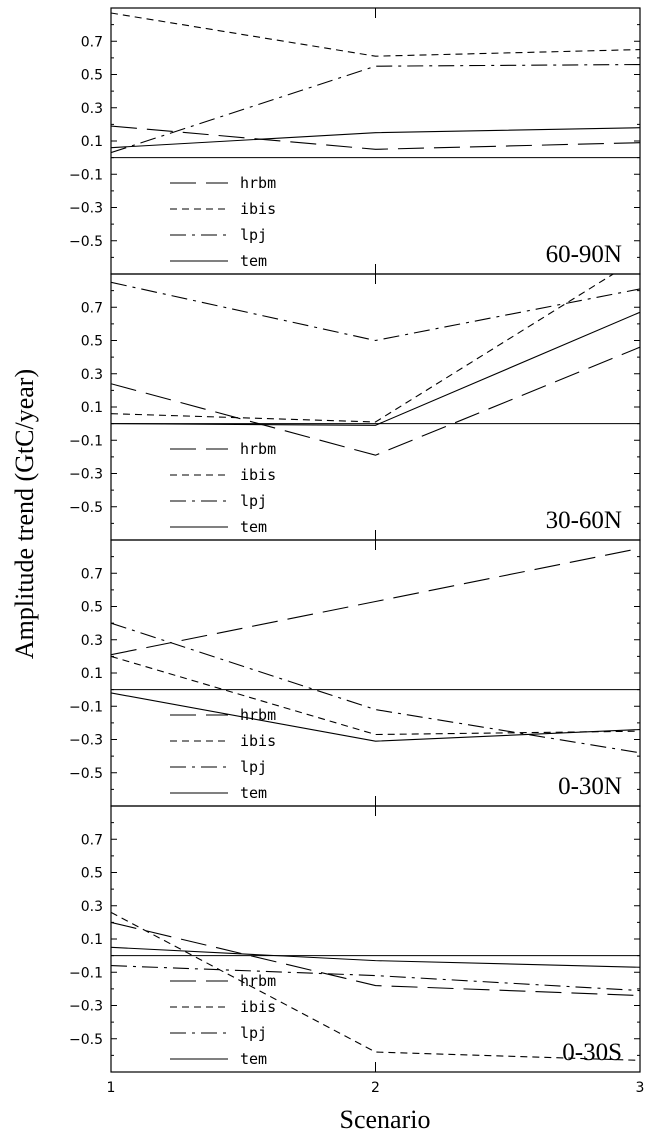 The height and width of the screenshot is (1135, 649). I want to click on x-axis-title: Scenario, so click(385, 1119).